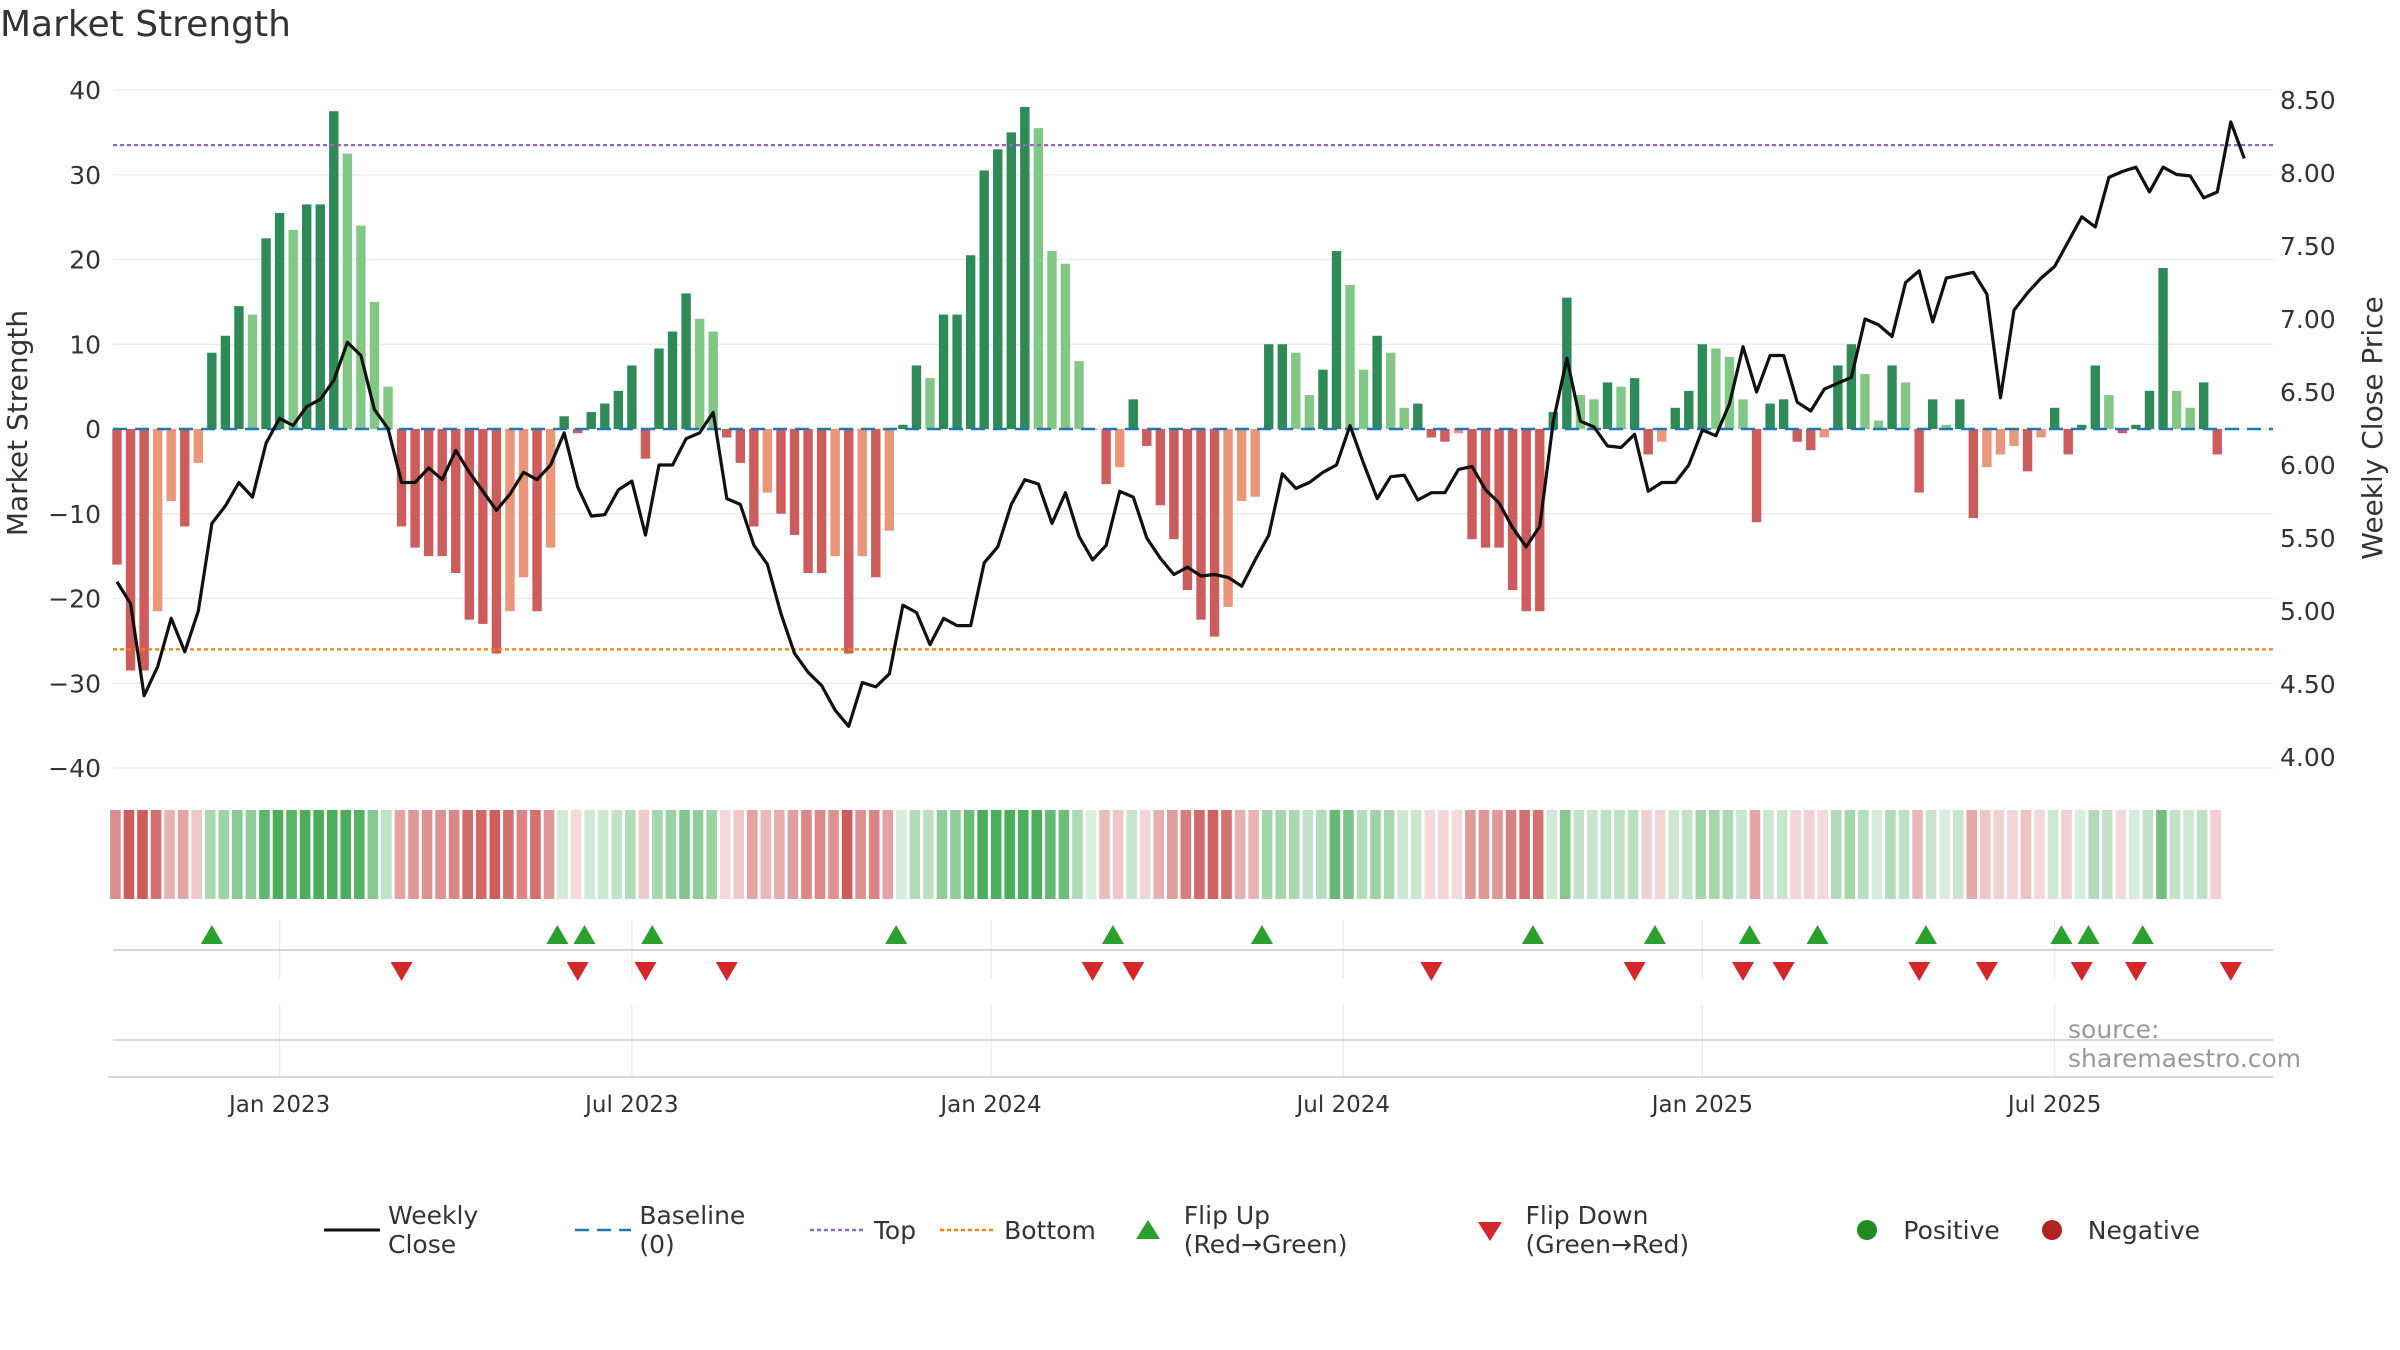  Describe the element at coordinates (1490, 1230) in the screenshot. I see `flip-down-triangle-icon` at that location.